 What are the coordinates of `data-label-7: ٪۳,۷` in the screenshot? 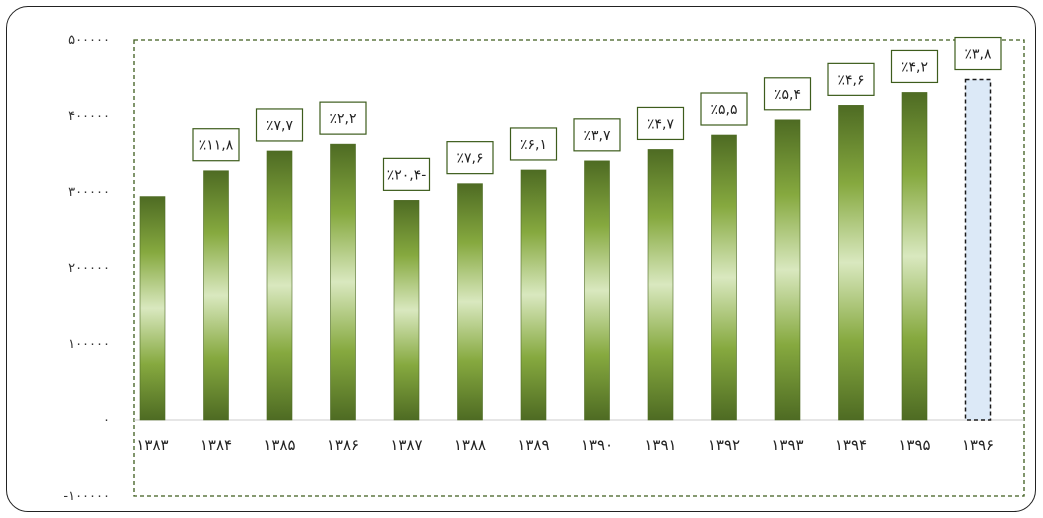 It's located at (596, 136).